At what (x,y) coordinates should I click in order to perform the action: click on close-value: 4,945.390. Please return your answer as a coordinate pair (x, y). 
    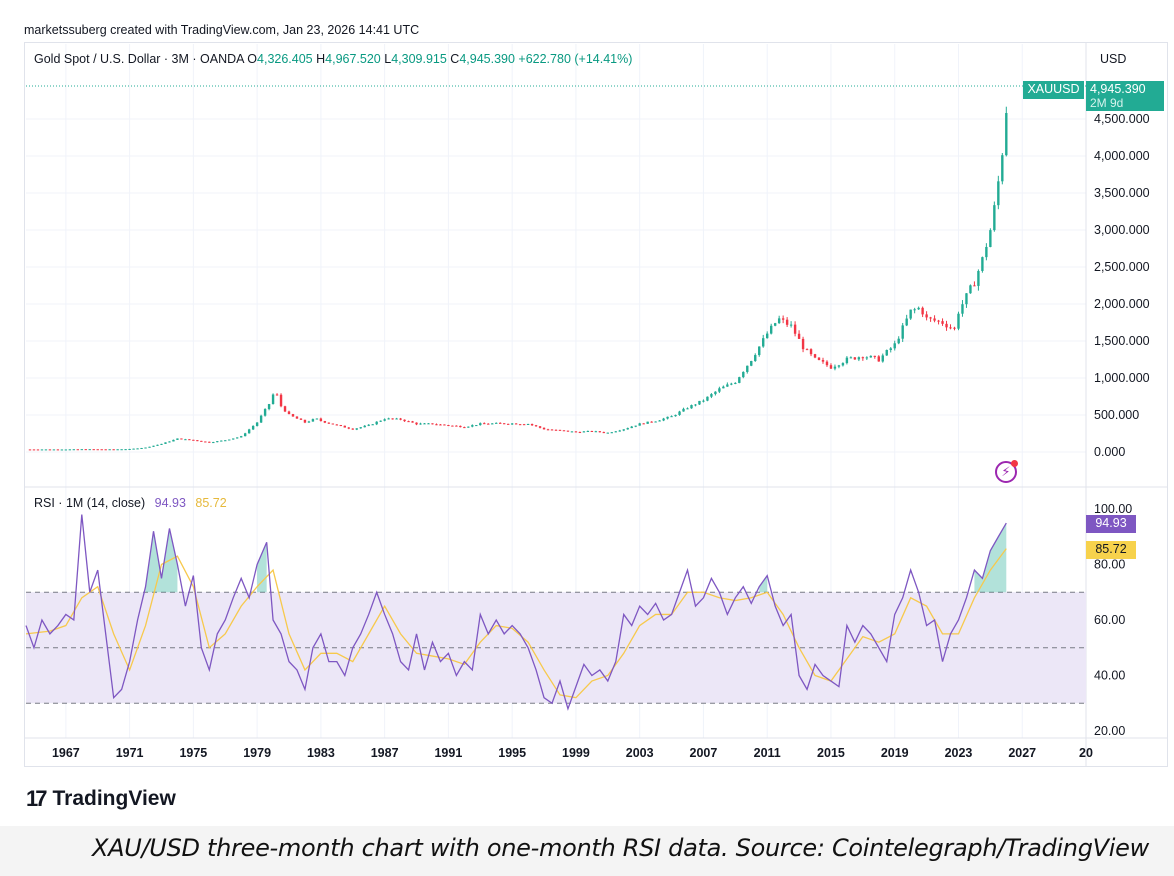
    Looking at the image, I should click on (487, 59).